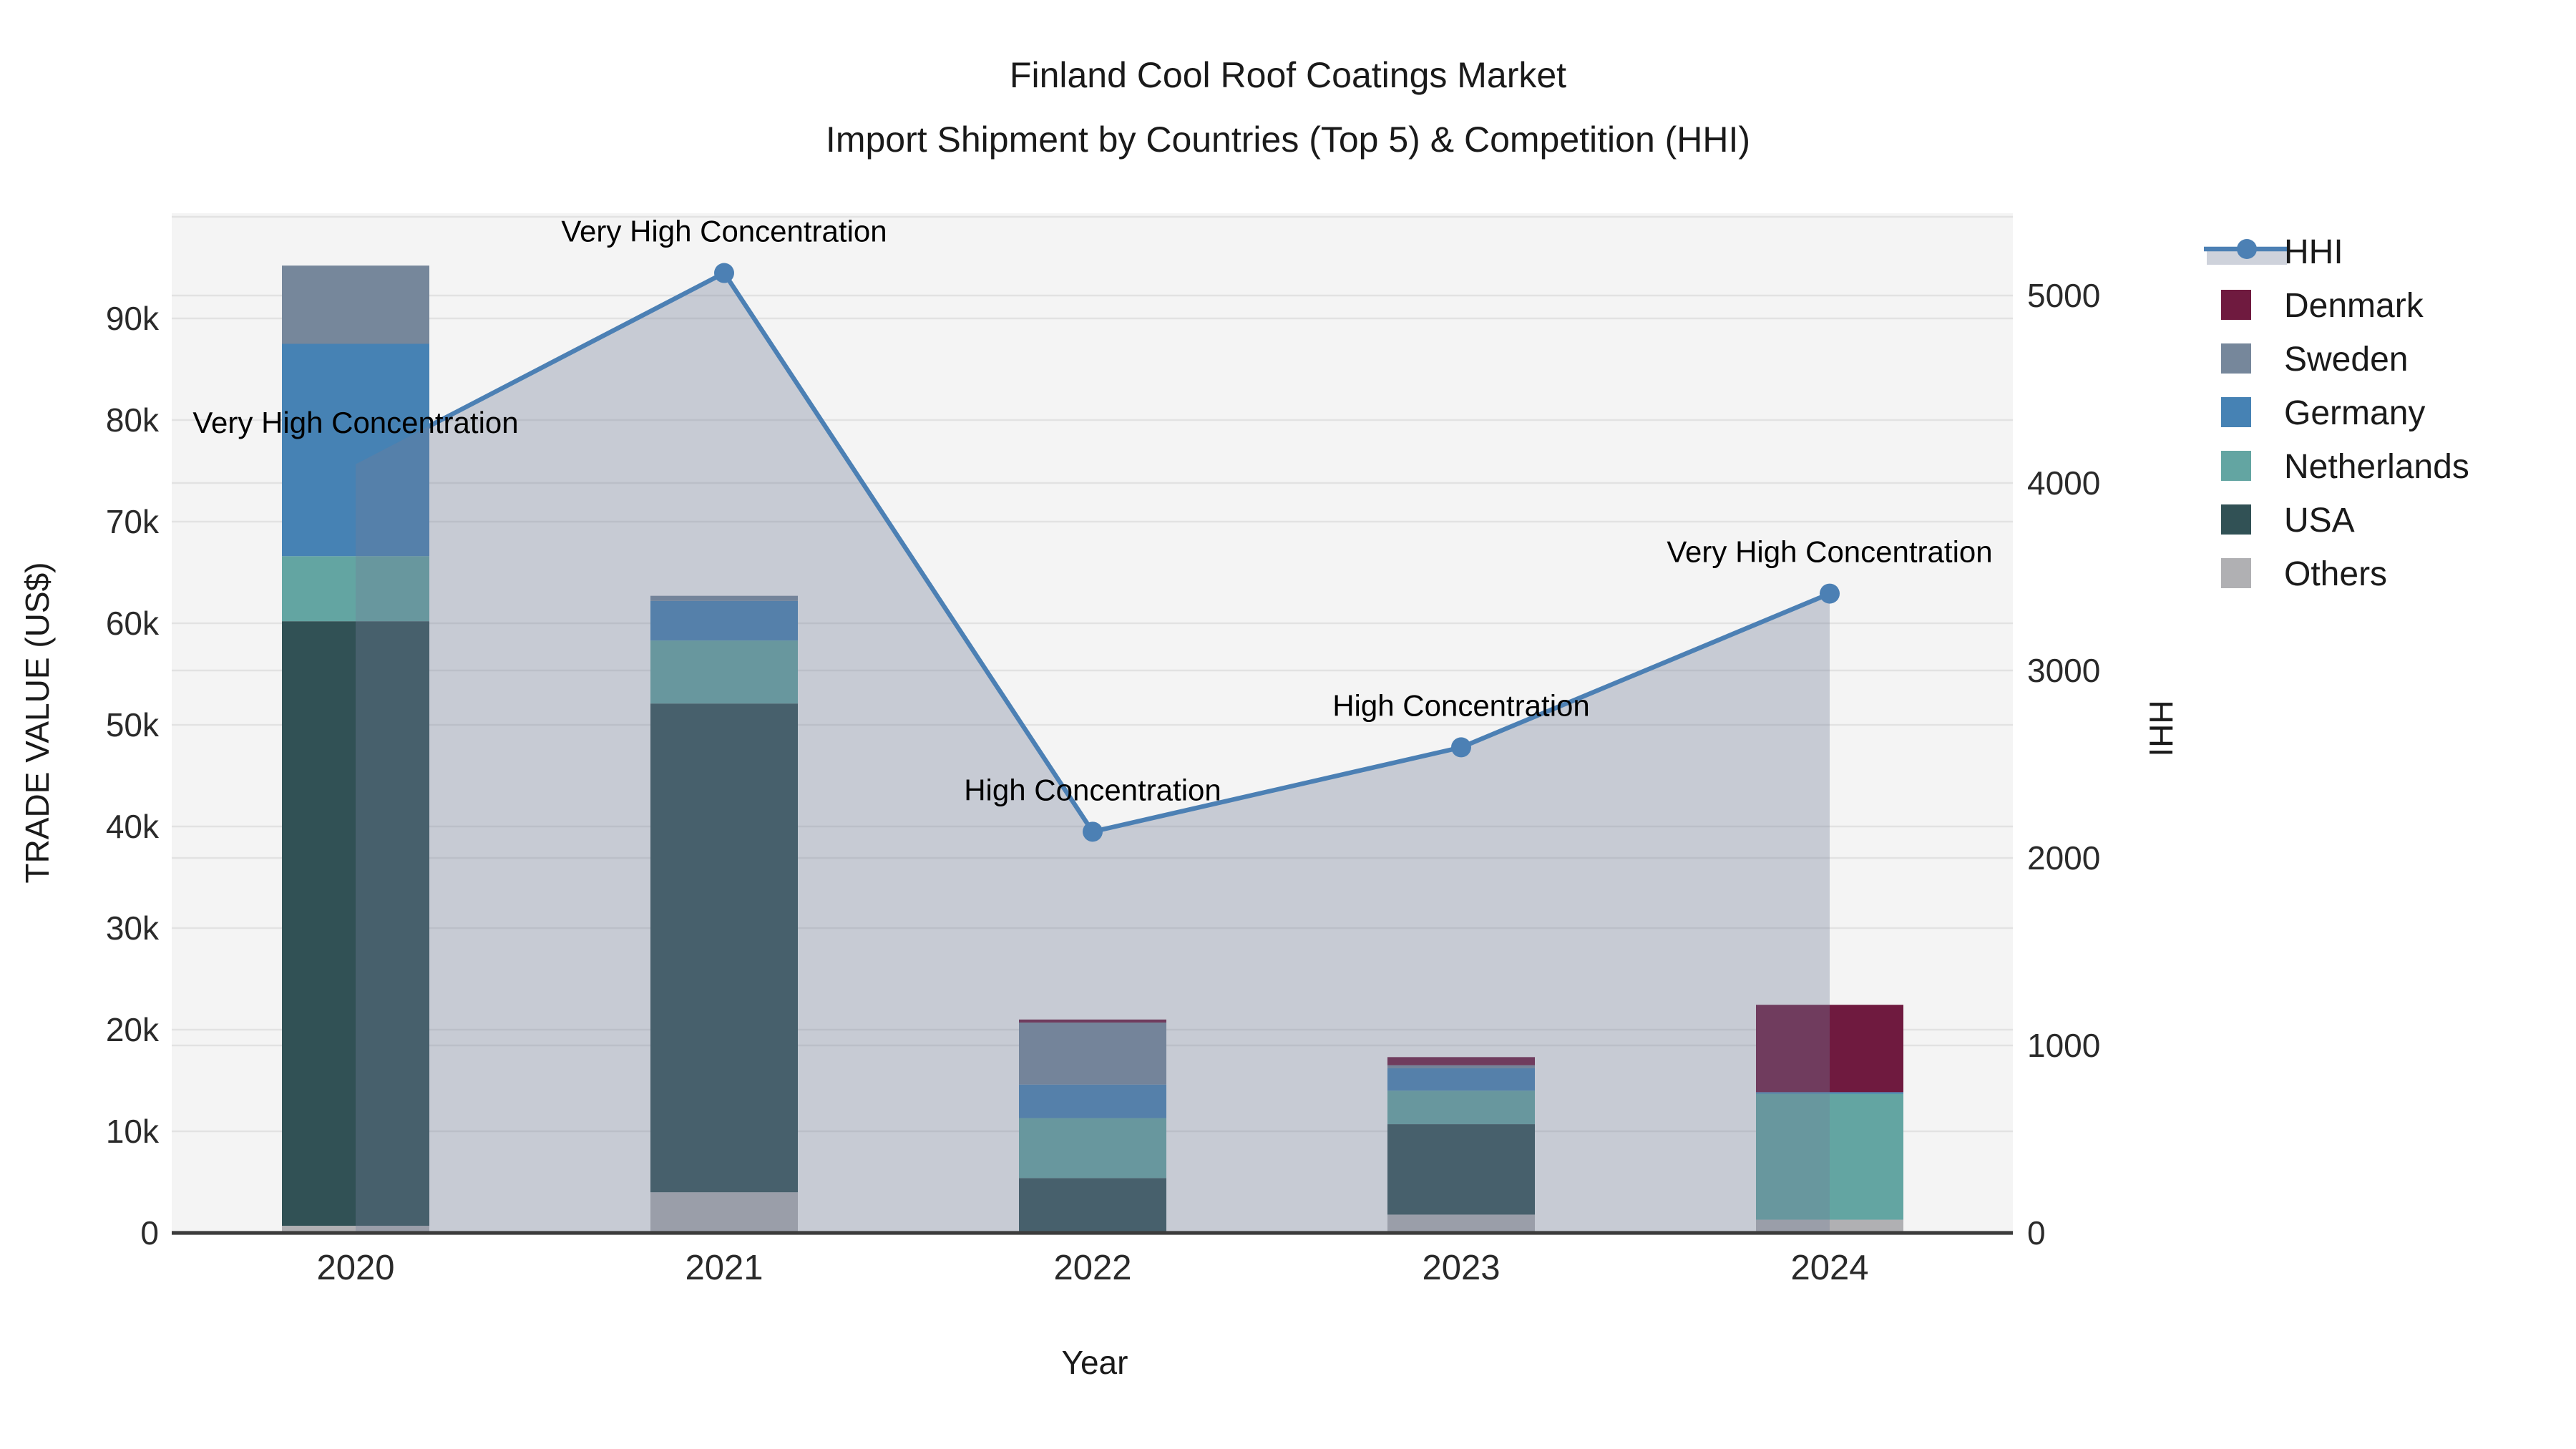  What do you see at coordinates (355, 923) in the screenshot?
I see `bar-segment-USA-2020` at bounding box center [355, 923].